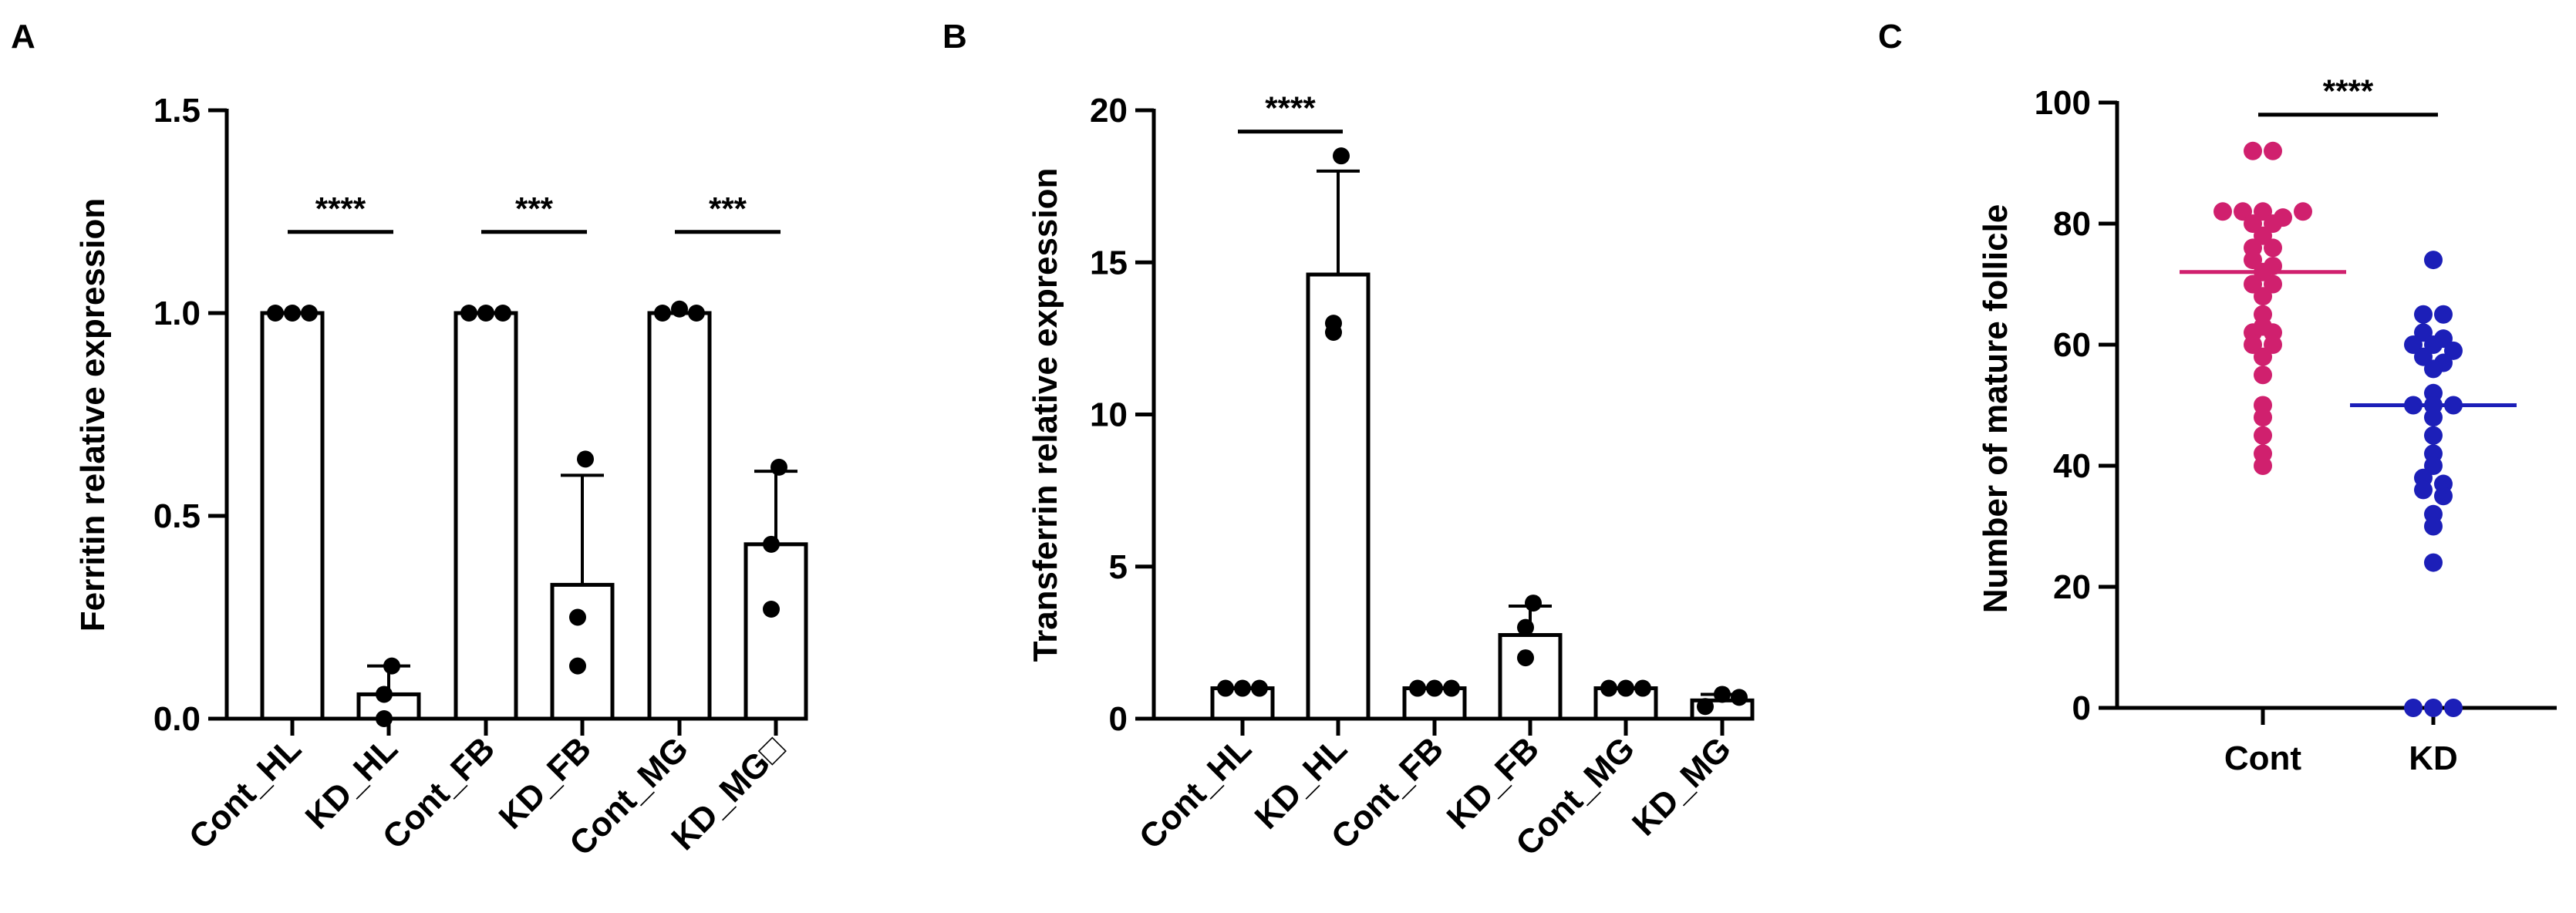 This screenshot has height=913, width=2576. Describe the element at coordinates (177, 516) in the screenshot. I see `y-tick-label: 0.5` at that location.